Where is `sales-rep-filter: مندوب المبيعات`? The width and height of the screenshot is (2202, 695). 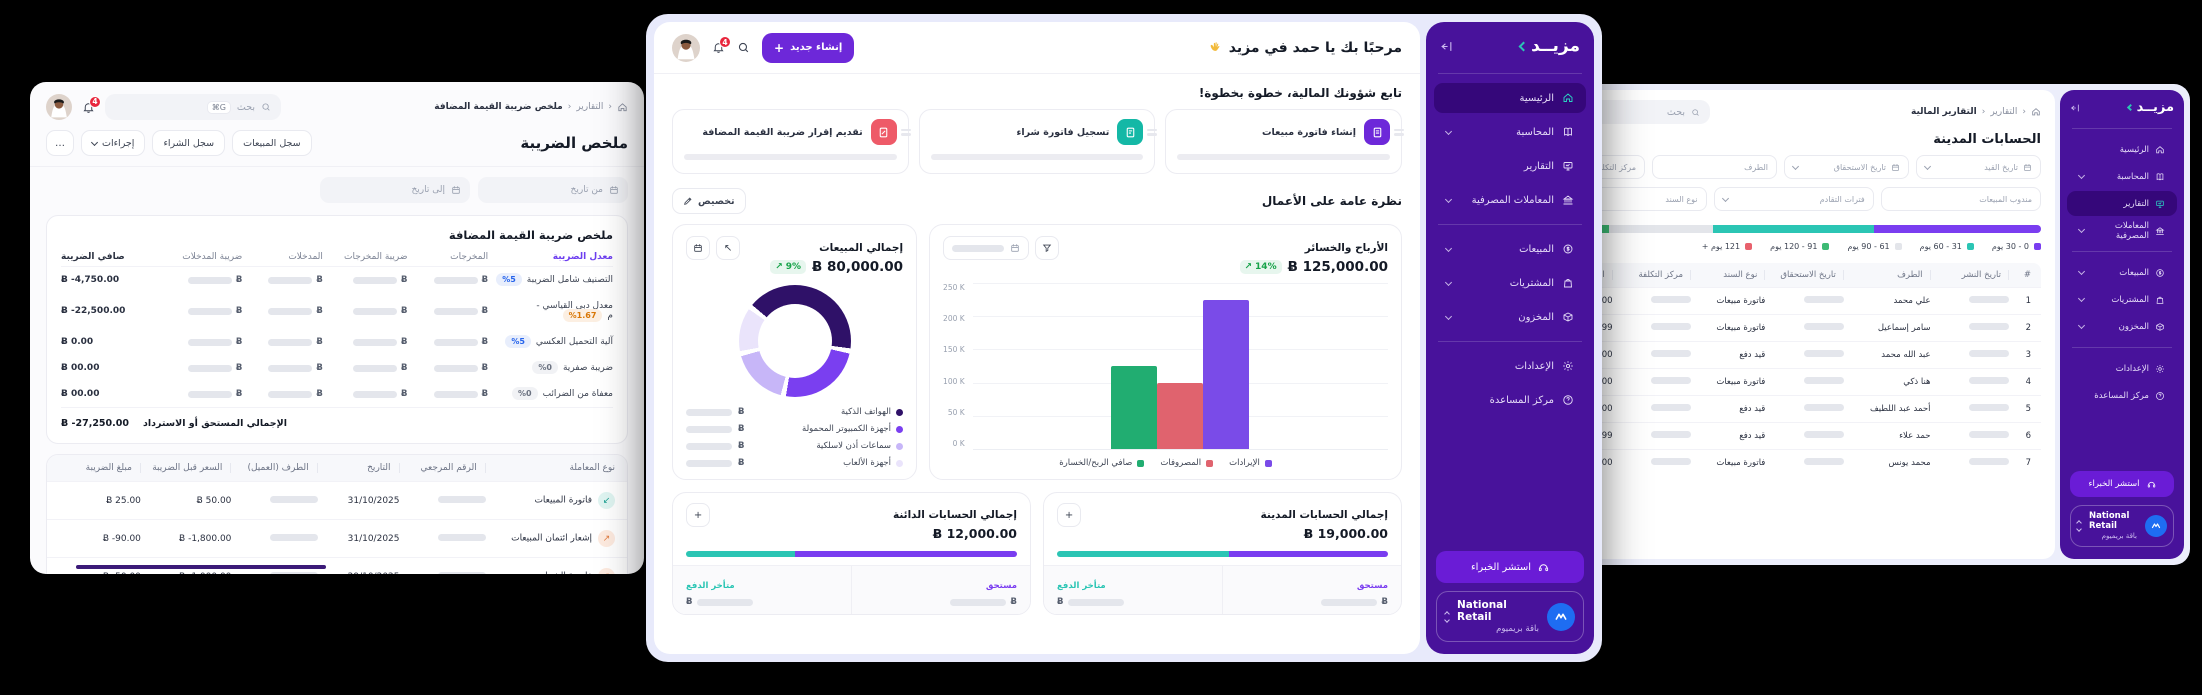 sales-rep-filter: مندوب المبيعات is located at coordinates (1960, 199).